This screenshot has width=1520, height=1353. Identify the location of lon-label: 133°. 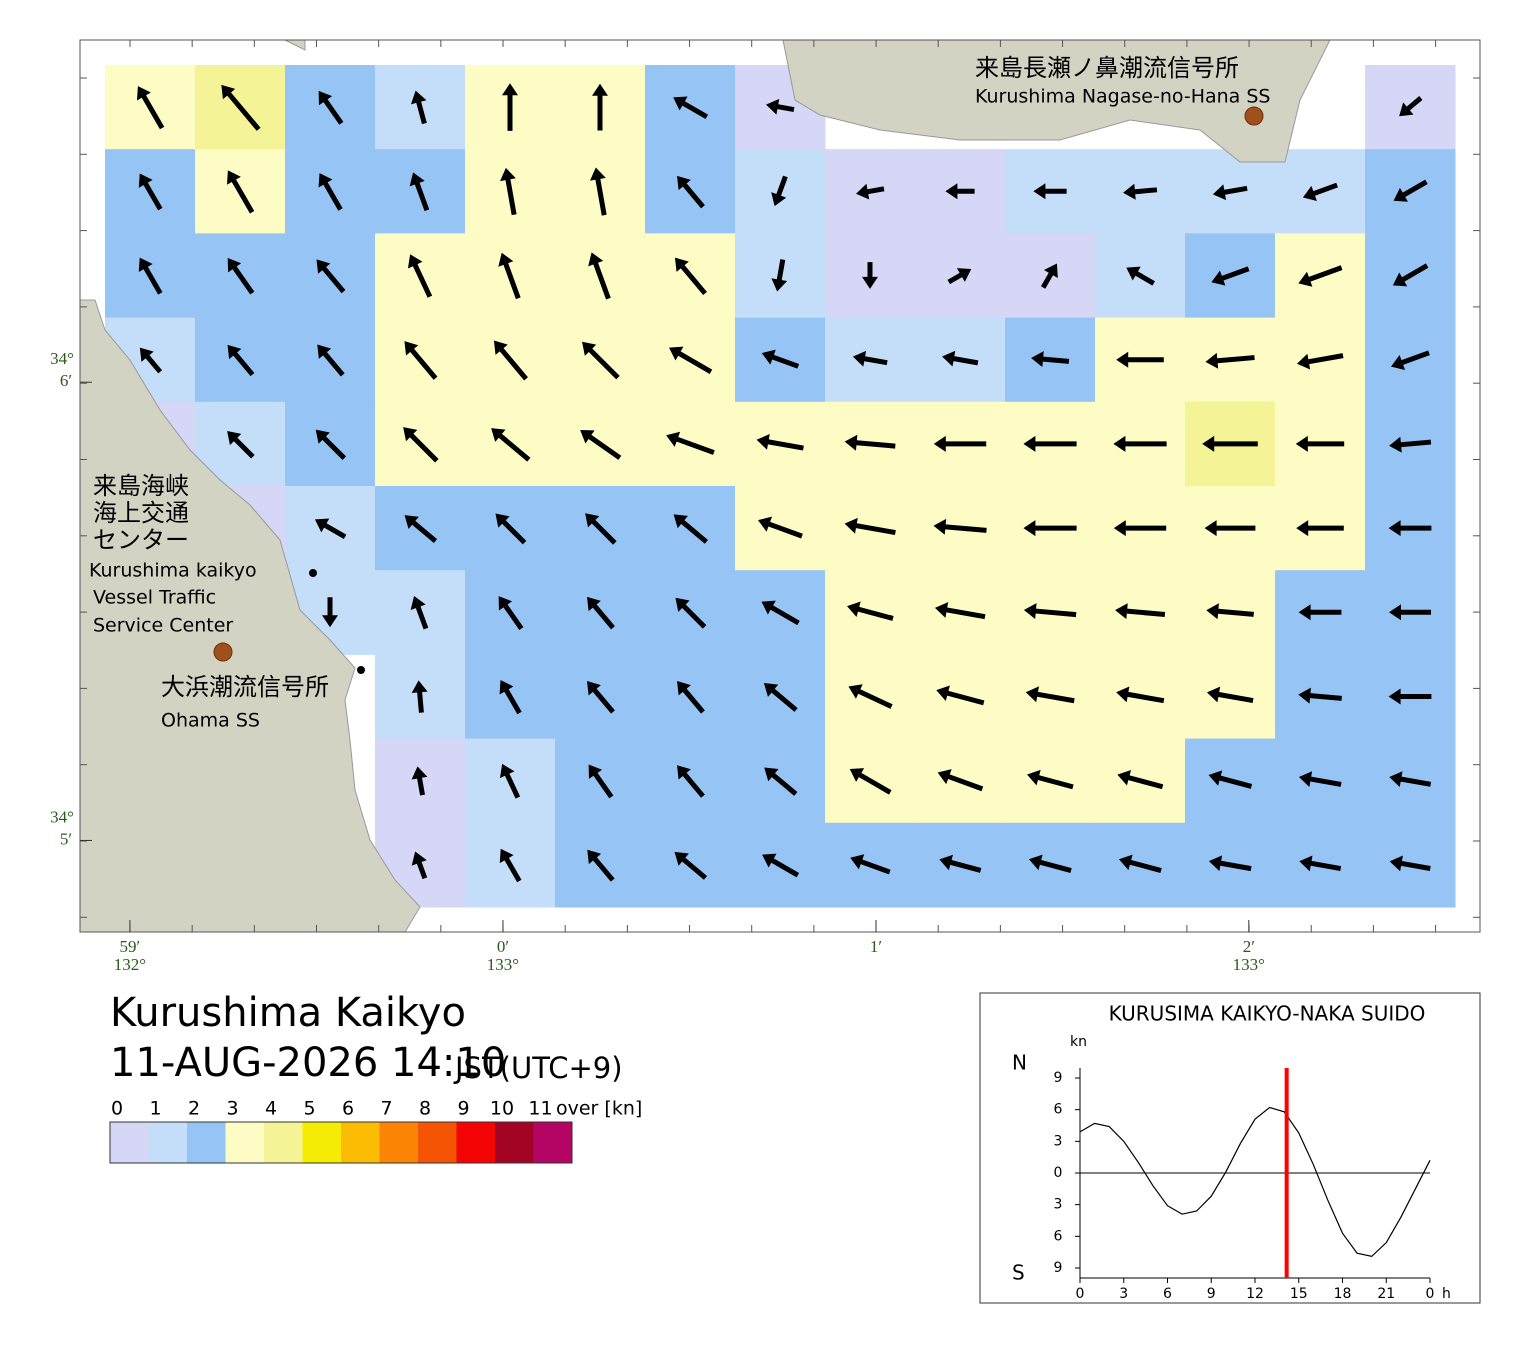
(1249, 964).